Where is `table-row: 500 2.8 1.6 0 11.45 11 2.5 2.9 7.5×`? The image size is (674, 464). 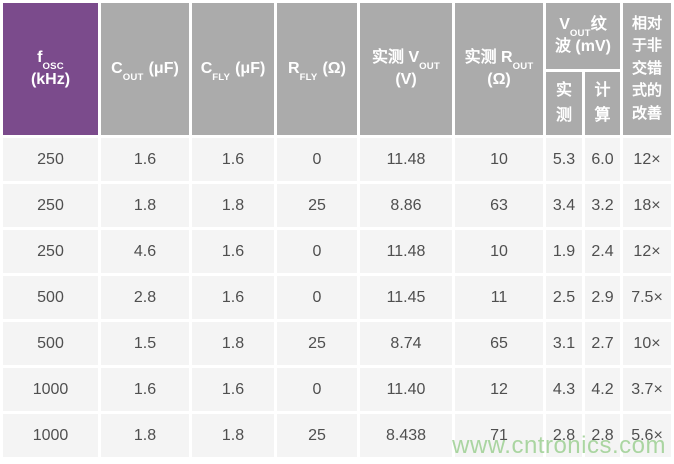
table-row: 500 2.8 1.6 0 11.45 11 2.5 2.9 7.5× is located at coordinates (337, 297).